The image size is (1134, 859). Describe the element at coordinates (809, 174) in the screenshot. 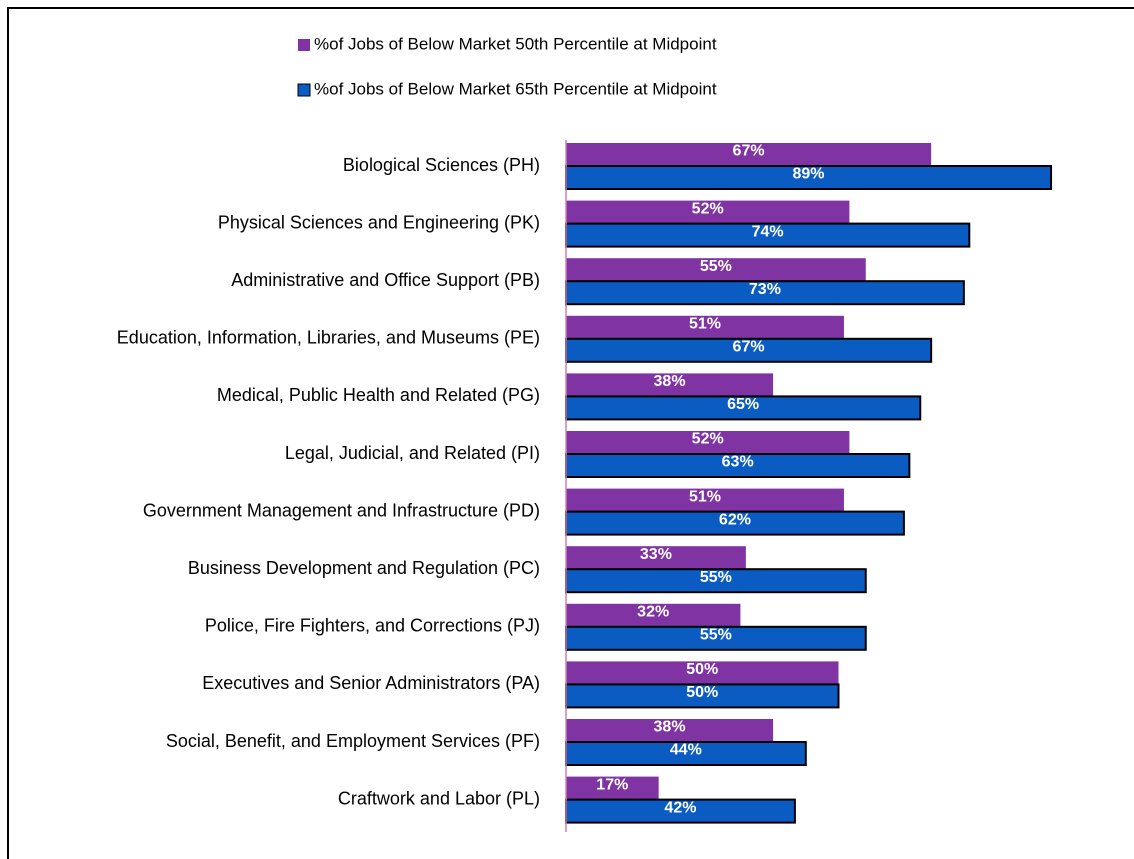

I see `value-label: 89%` at that location.